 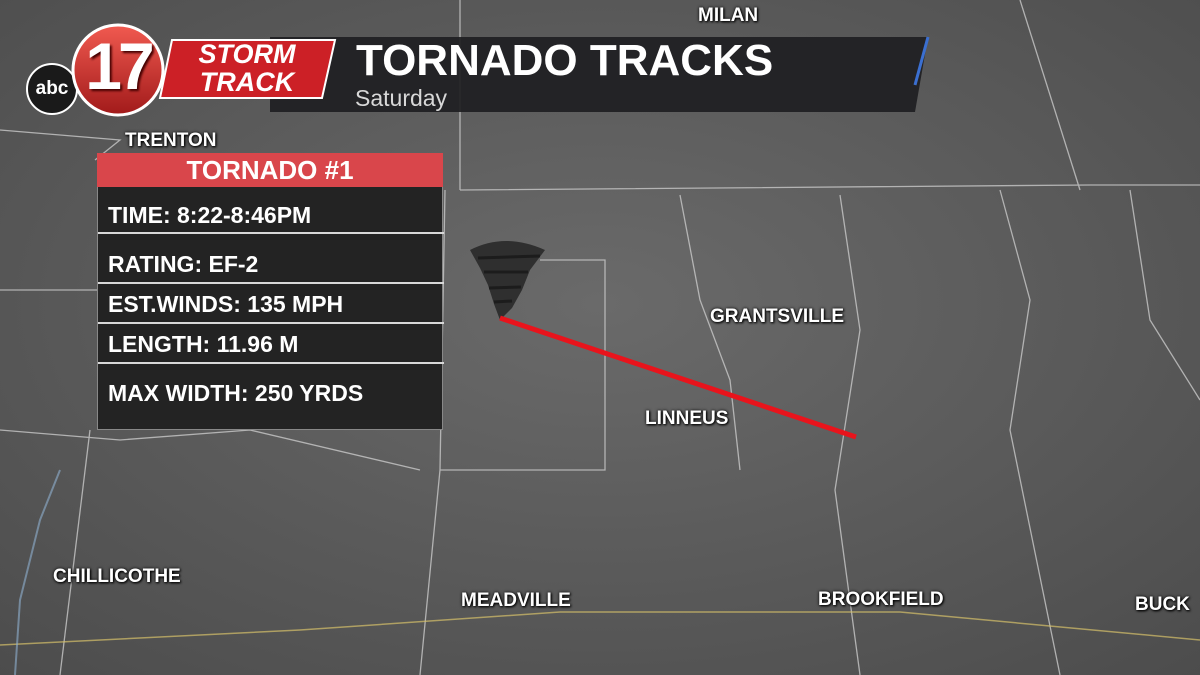 I want to click on panel-row: RATING: EF-2, so click(x=183, y=264).